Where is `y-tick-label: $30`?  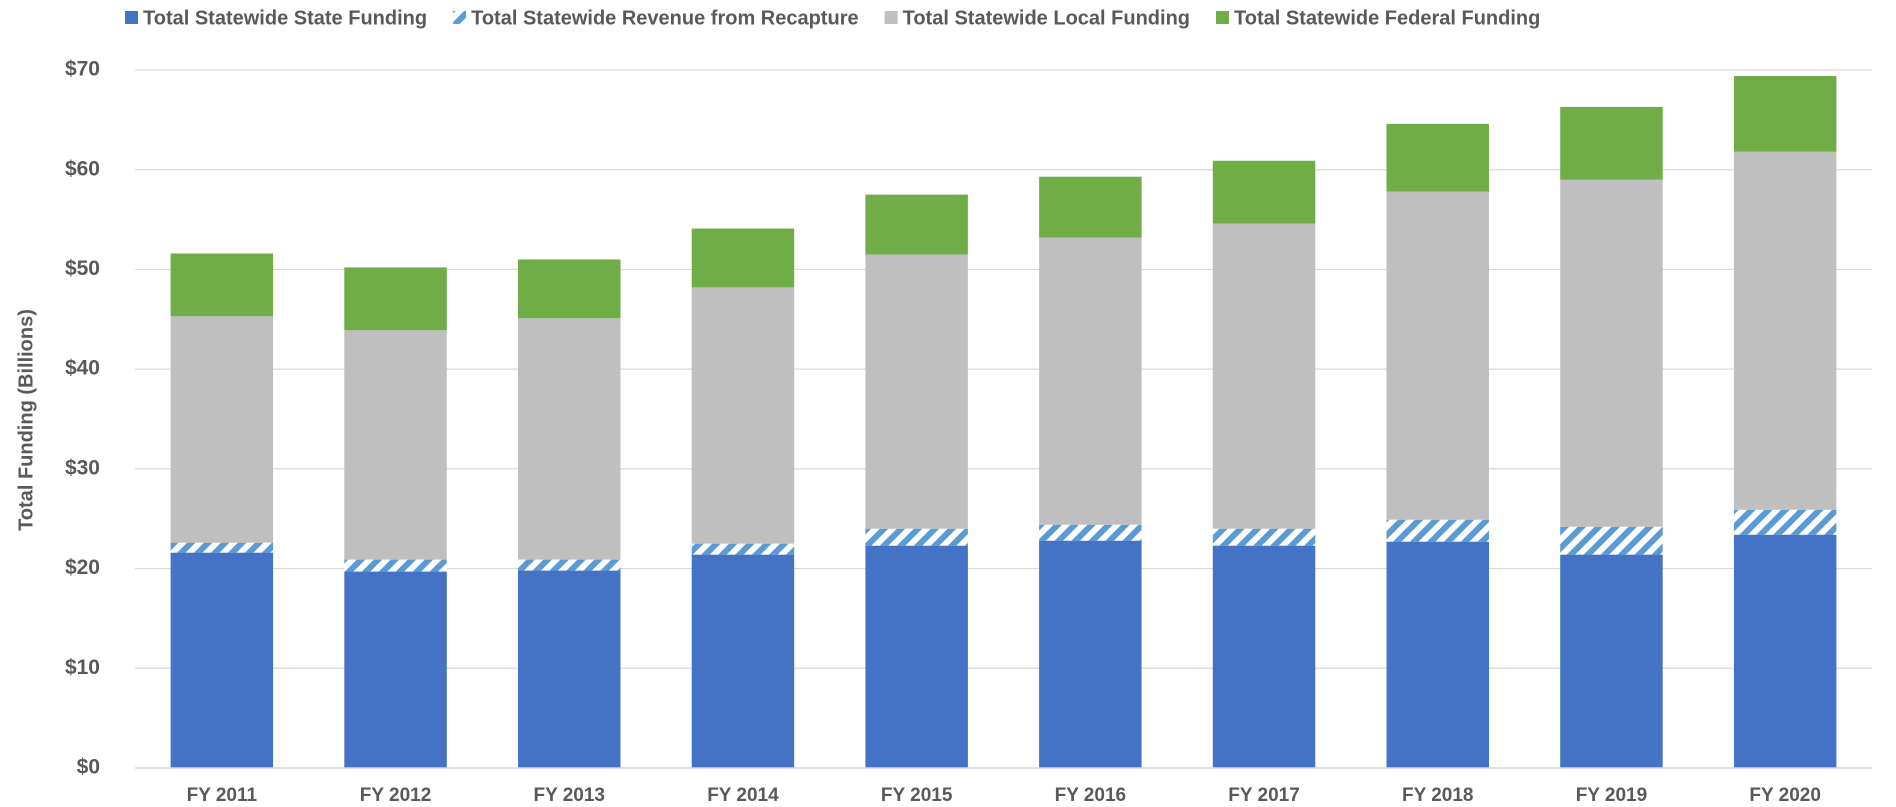 y-tick-label: $30 is located at coordinates (82, 467).